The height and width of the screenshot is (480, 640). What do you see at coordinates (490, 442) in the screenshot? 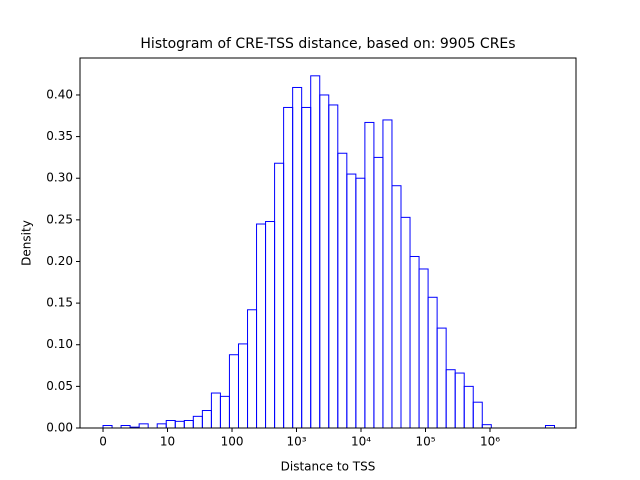
I see `x-tick-label: 10⁶` at bounding box center [490, 442].